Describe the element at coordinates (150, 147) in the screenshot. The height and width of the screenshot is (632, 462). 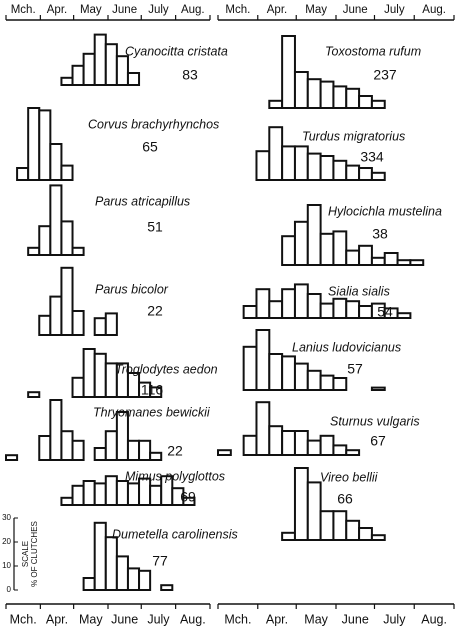
I see `sample-size: 65` at that location.